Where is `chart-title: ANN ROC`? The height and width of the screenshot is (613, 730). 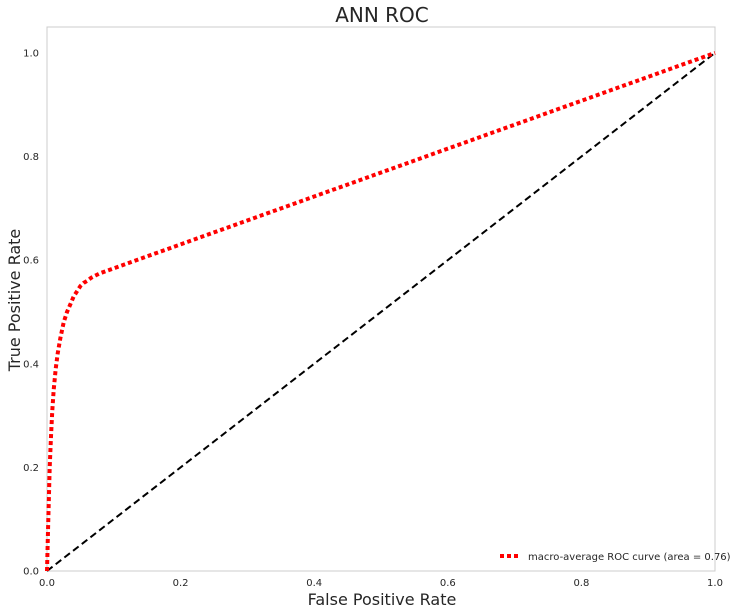 chart-title: ANN ROC is located at coordinates (382, 15).